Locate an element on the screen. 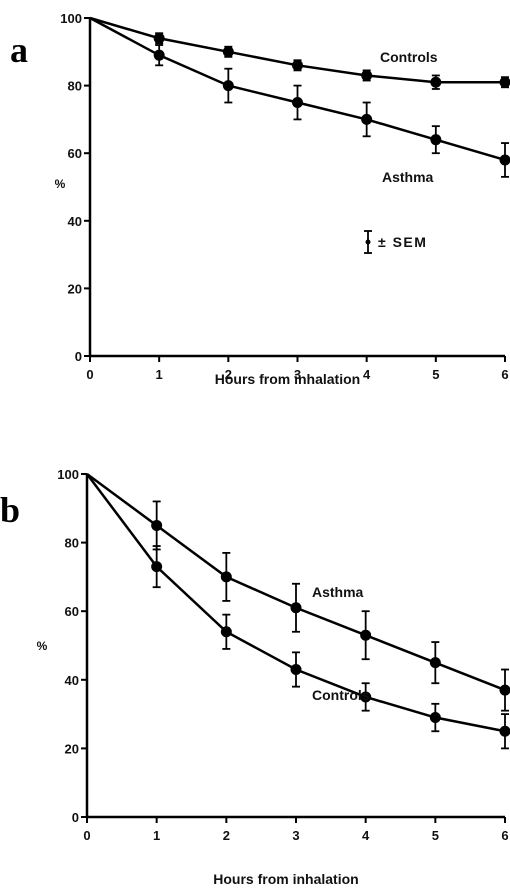 The height and width of the screenshot is (891, 510). series-controls: Controls is located at coordinates (299, 53).